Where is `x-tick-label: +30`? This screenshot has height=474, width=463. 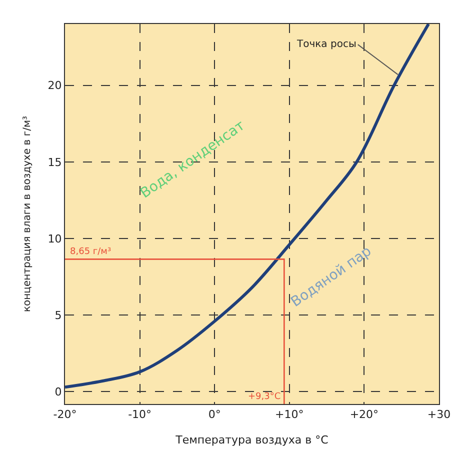 x-tick-label: +30 is located at coordinates (439, 415).